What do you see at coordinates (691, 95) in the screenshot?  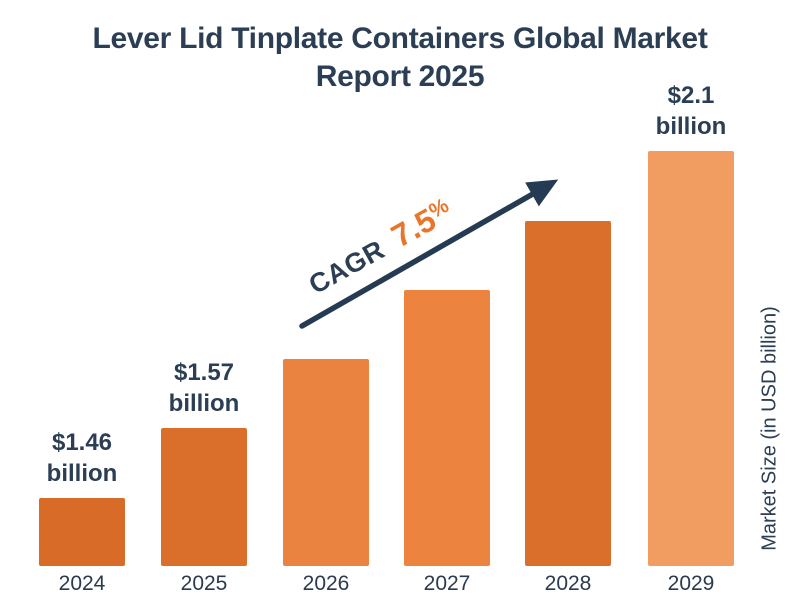 I see `value-amount: $2.1` at bounding box center [691, 95].